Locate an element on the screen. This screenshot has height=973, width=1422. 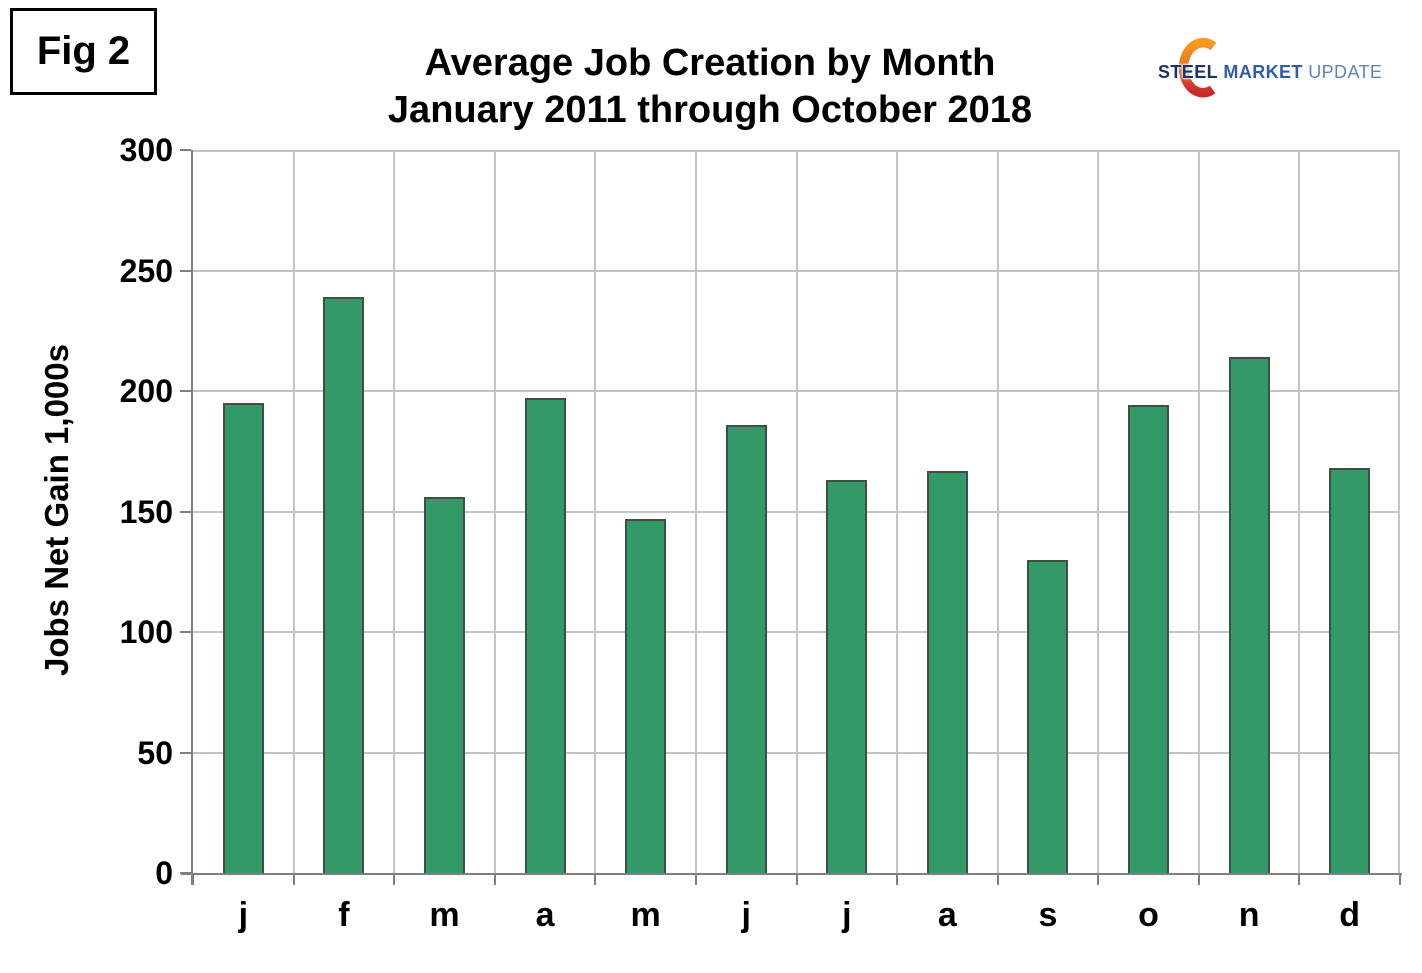
x-tick-label-5: j is located at coordinates (746, 915).